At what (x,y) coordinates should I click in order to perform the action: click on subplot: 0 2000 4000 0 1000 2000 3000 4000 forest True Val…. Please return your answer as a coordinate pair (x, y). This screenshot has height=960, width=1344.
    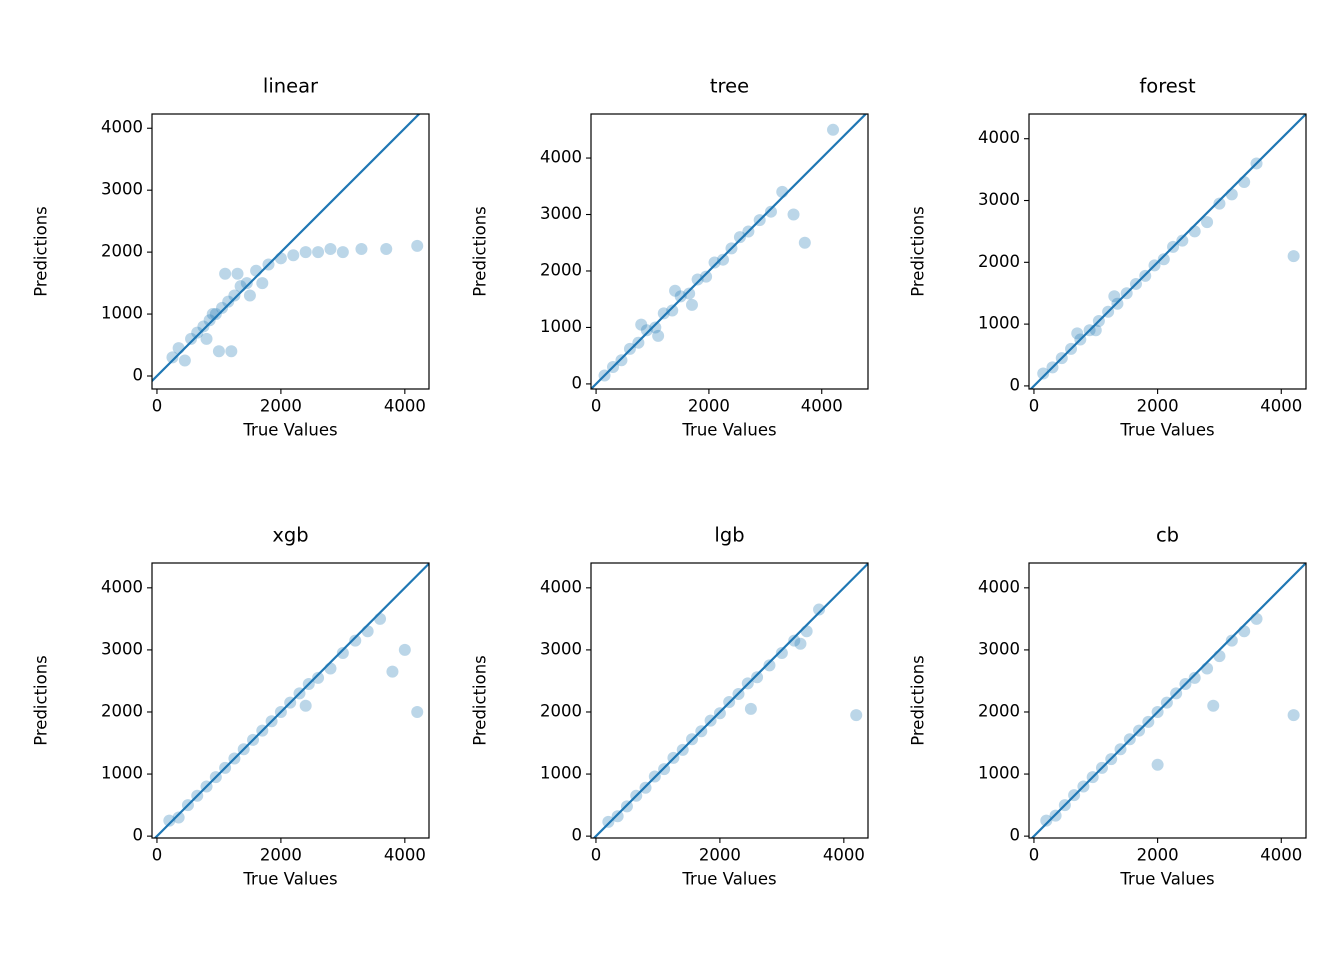
    Looking at the image, I should click on (1108, 257).